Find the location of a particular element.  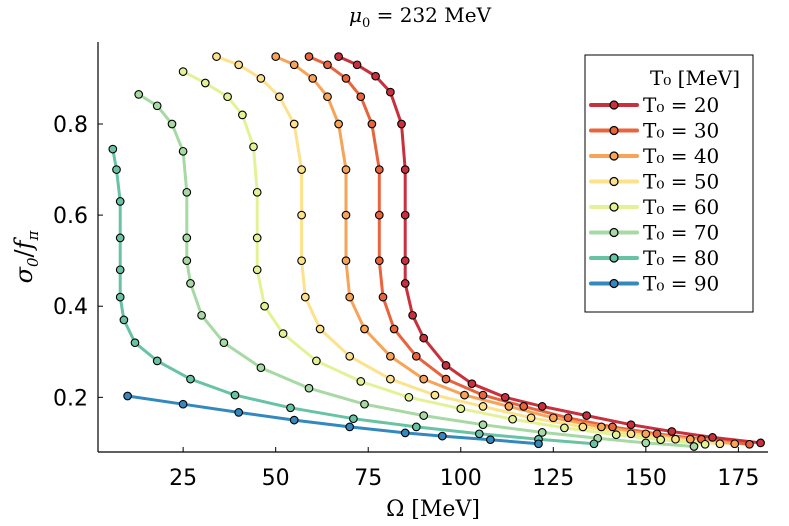

x-tick-label: 150 is located at coordinates (646, 478).